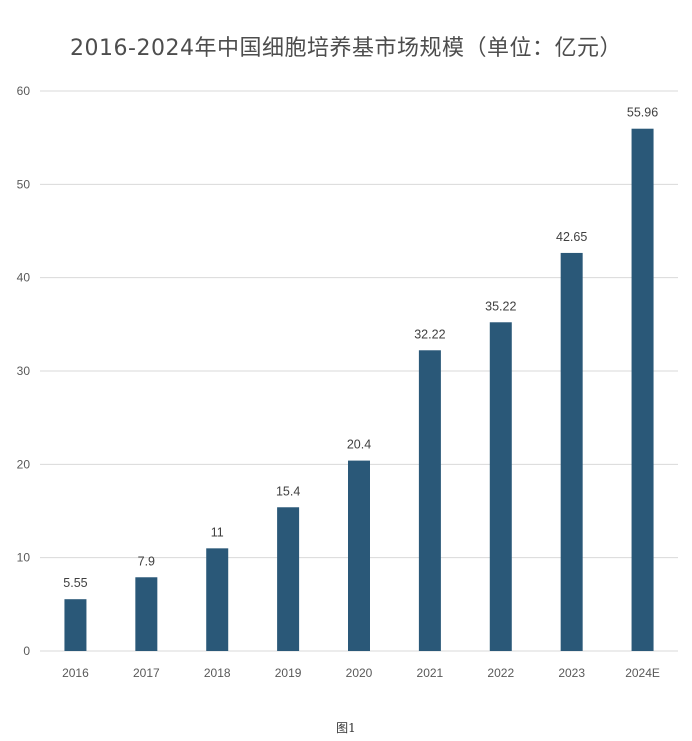 Image resolution: width=692 pixels, height=741 pixels. I want to click on y-tick-label: 30, so click(24, 371).